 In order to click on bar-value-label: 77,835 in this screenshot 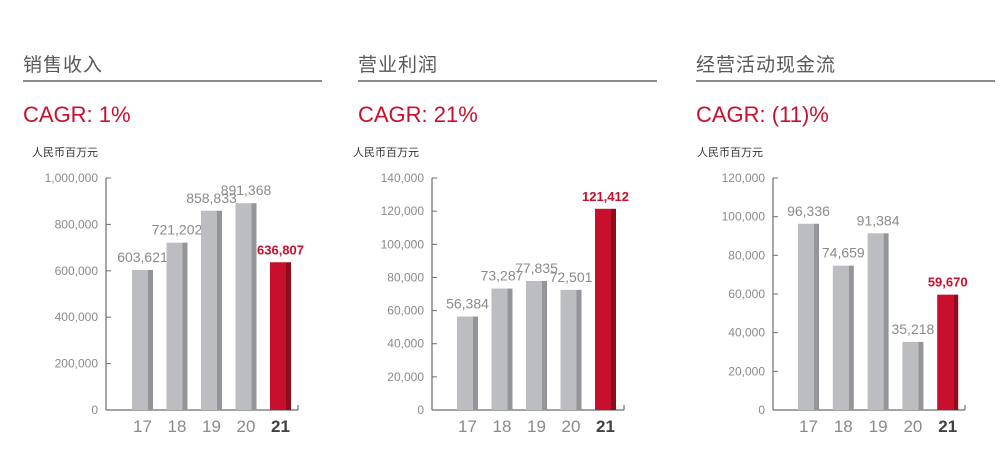, I will do `click(536, 268)`.